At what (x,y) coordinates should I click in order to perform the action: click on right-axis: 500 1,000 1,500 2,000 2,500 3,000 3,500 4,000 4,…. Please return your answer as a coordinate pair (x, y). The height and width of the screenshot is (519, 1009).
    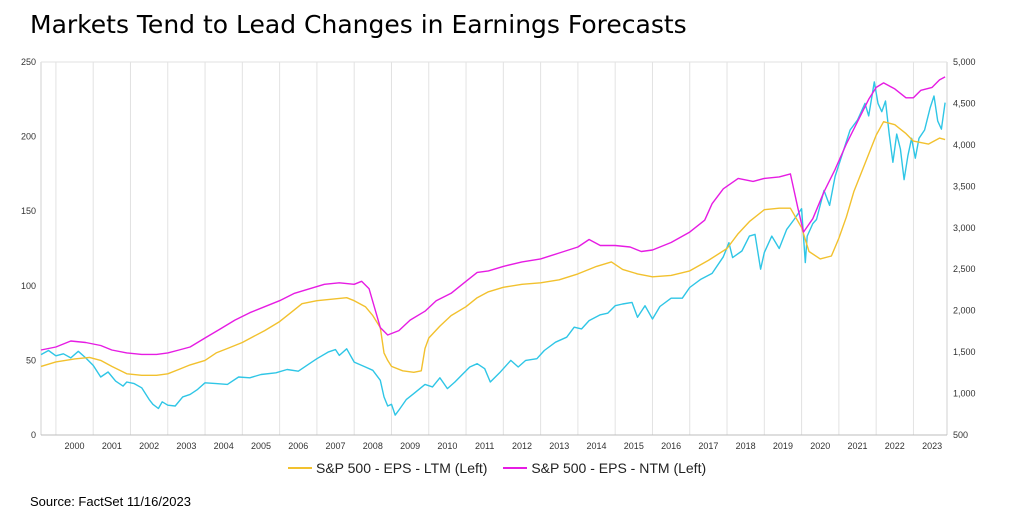
    Looking at the image, I should click on (964, 248).